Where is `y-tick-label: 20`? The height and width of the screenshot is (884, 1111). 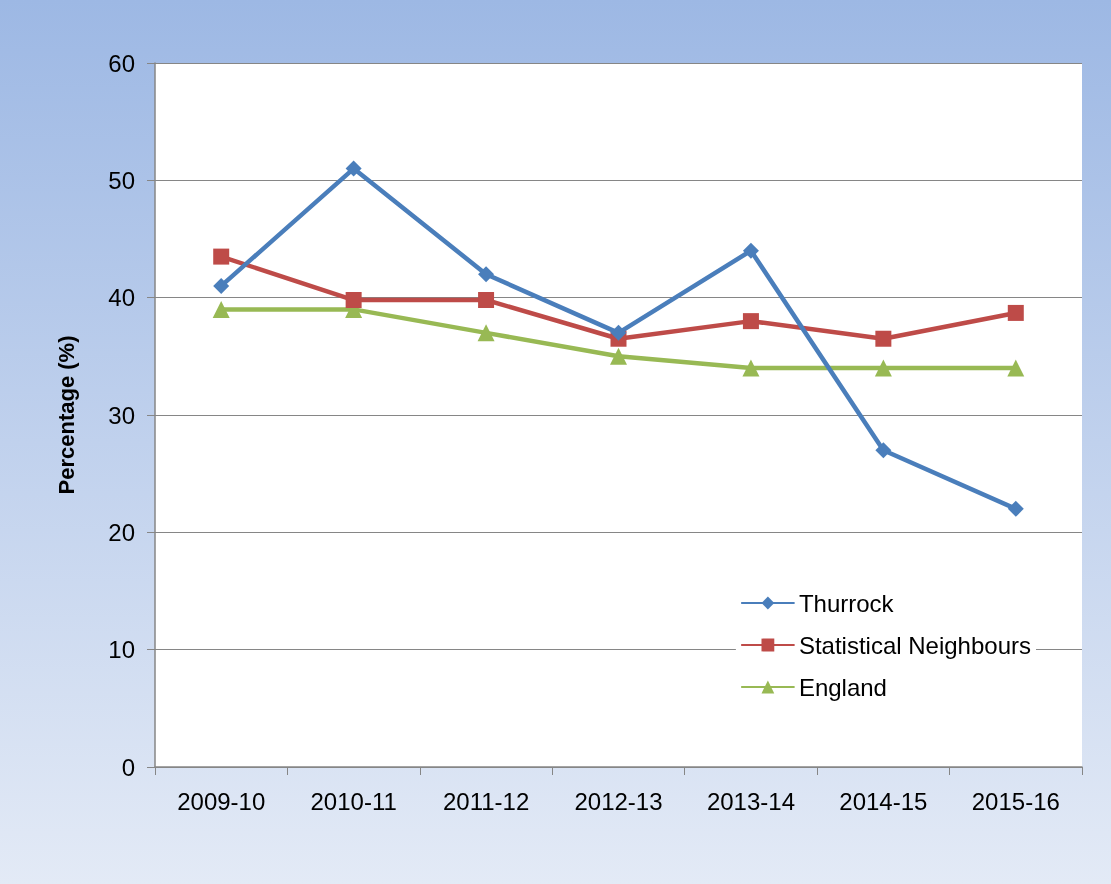 y-tick-label: 20 is located at coordinates (121, 532).